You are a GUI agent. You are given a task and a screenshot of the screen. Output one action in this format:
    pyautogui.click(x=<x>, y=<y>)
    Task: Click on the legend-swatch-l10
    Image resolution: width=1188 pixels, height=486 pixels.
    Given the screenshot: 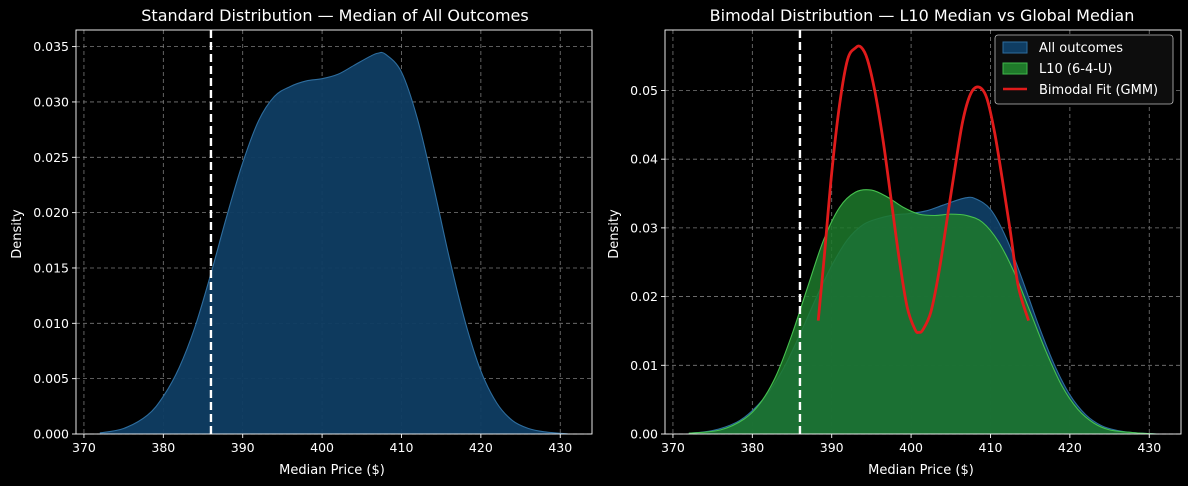 What is the action you would take?
    pyautogui.click(x=1015, y=68)
    